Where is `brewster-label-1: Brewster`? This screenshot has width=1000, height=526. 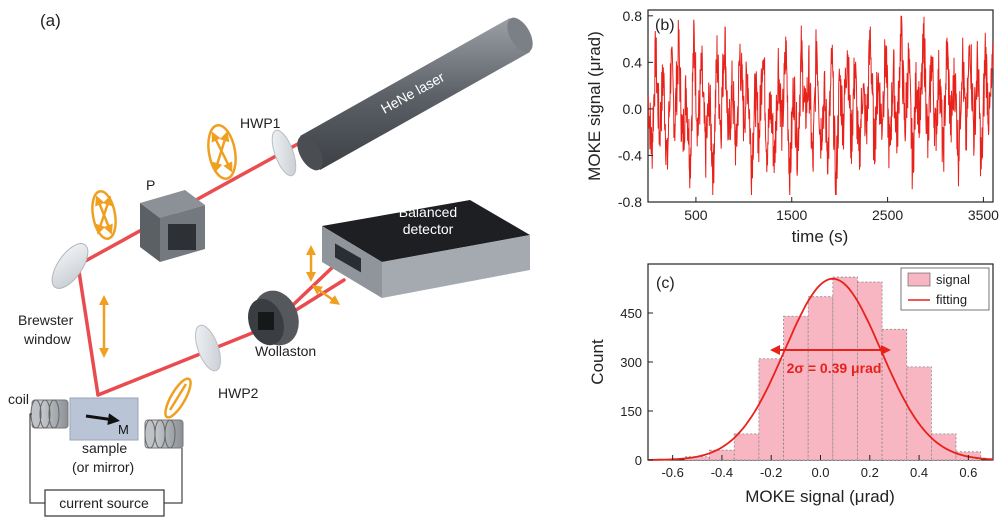
brewster-label-1: Brewster is located at coordinates (46, 320).